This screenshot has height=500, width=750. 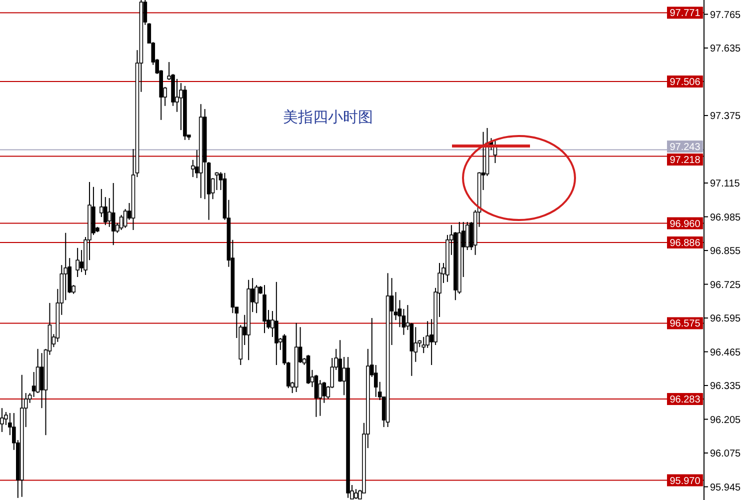 I want to click on y-tick-label: 95.945, so click(x=726, y=488).